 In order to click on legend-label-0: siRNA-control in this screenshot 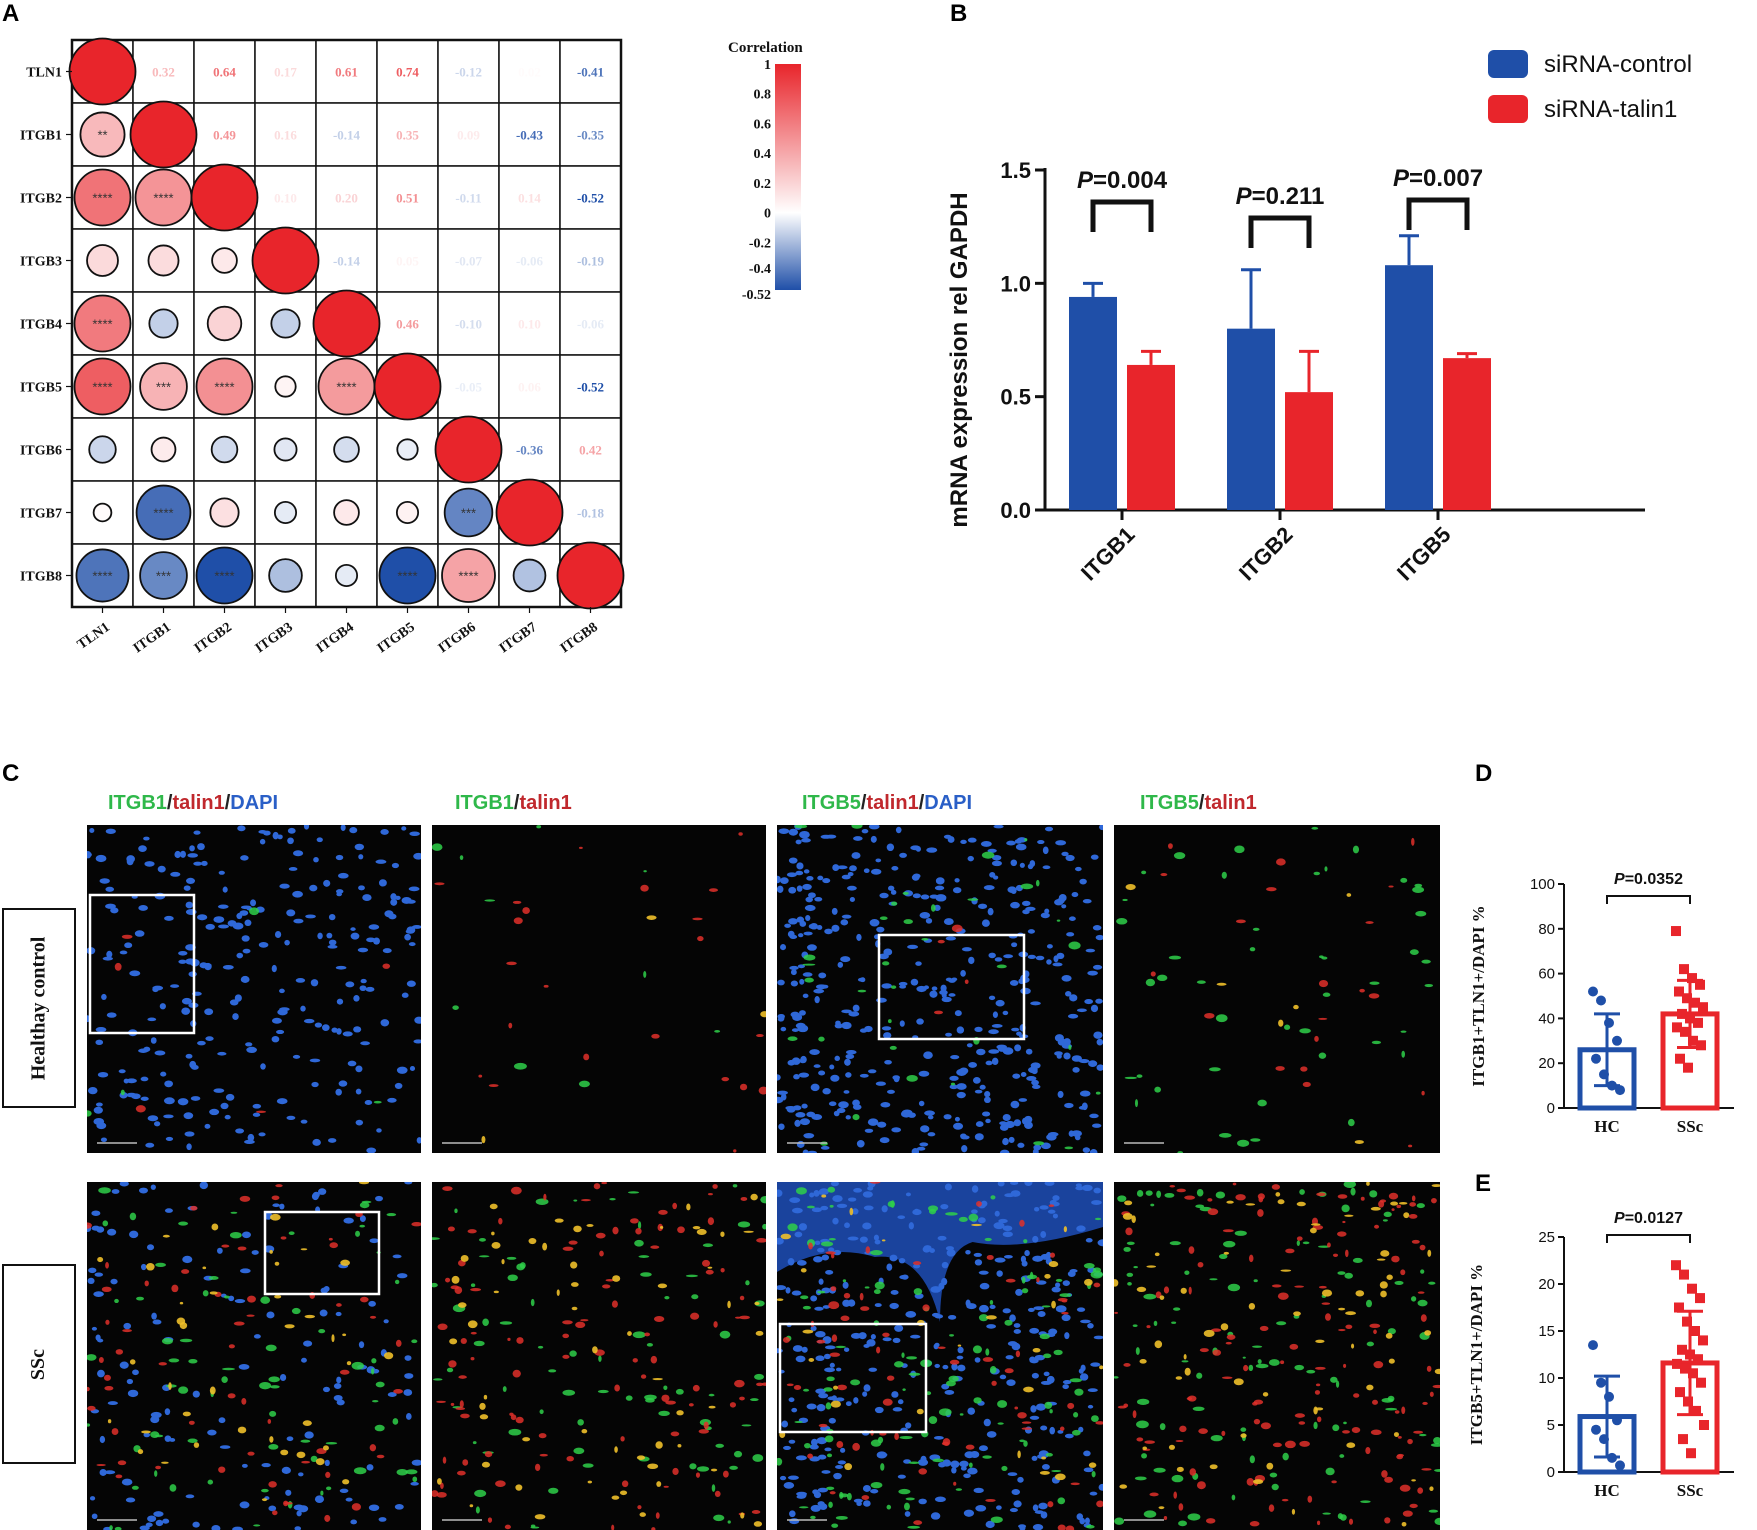, I will do `click(1618, 64)`.